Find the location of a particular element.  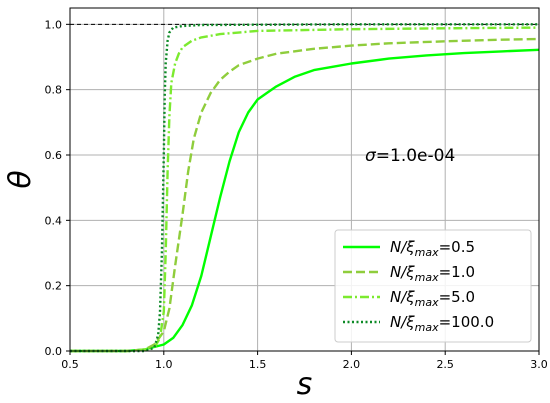

sigma-symbol: σ is located at coordinates (371, 156).